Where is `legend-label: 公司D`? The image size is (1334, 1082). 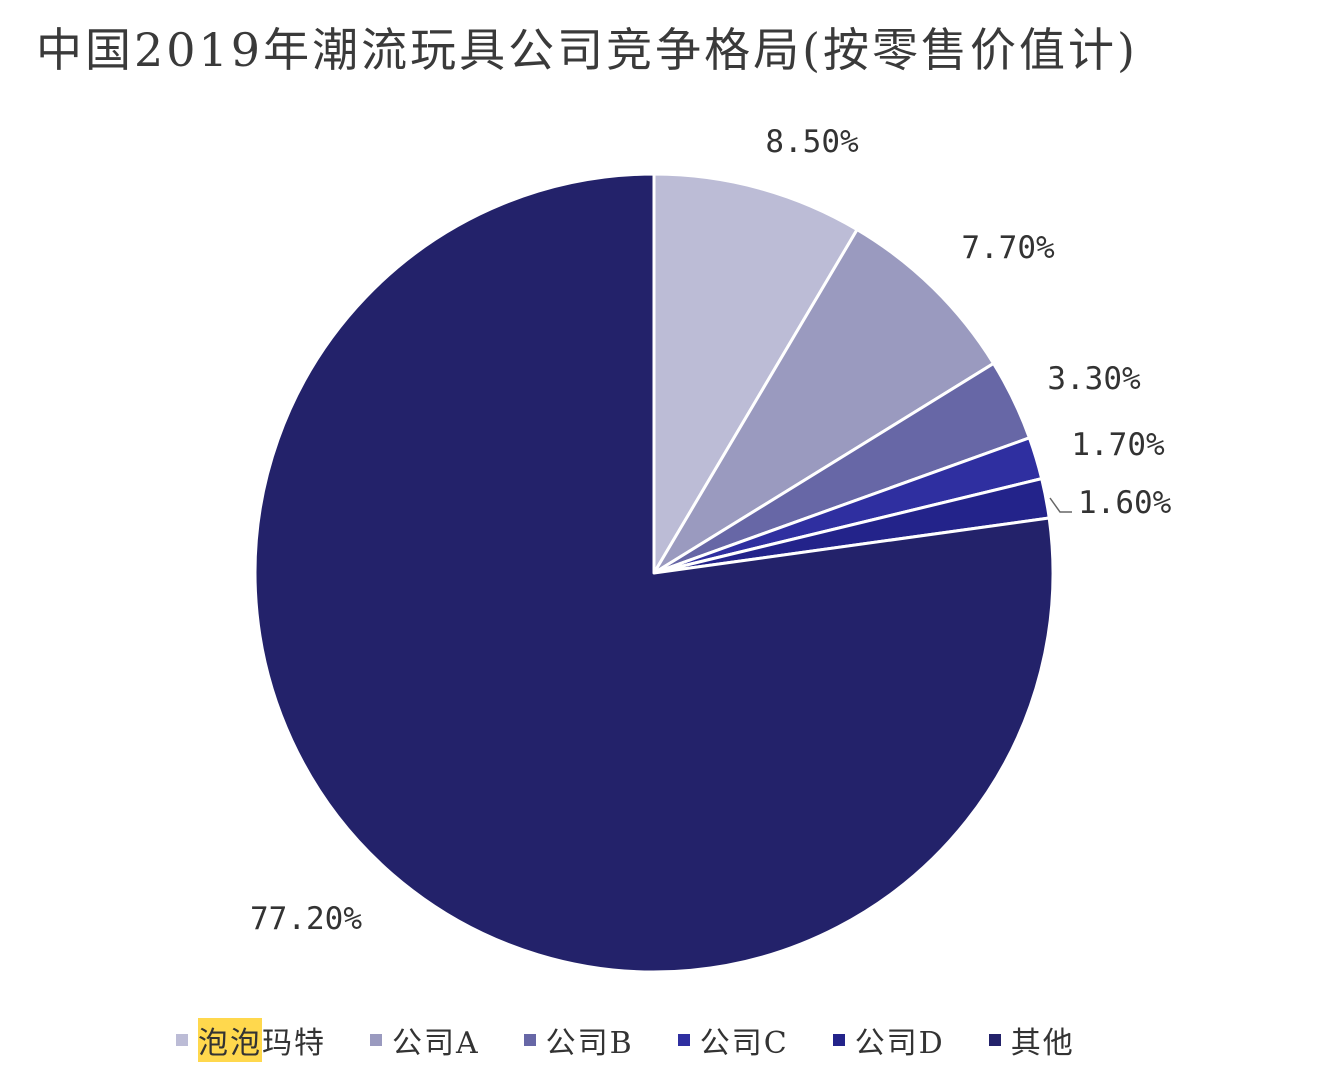 legend-label: 公司D is located at coordinates (899, 1043).